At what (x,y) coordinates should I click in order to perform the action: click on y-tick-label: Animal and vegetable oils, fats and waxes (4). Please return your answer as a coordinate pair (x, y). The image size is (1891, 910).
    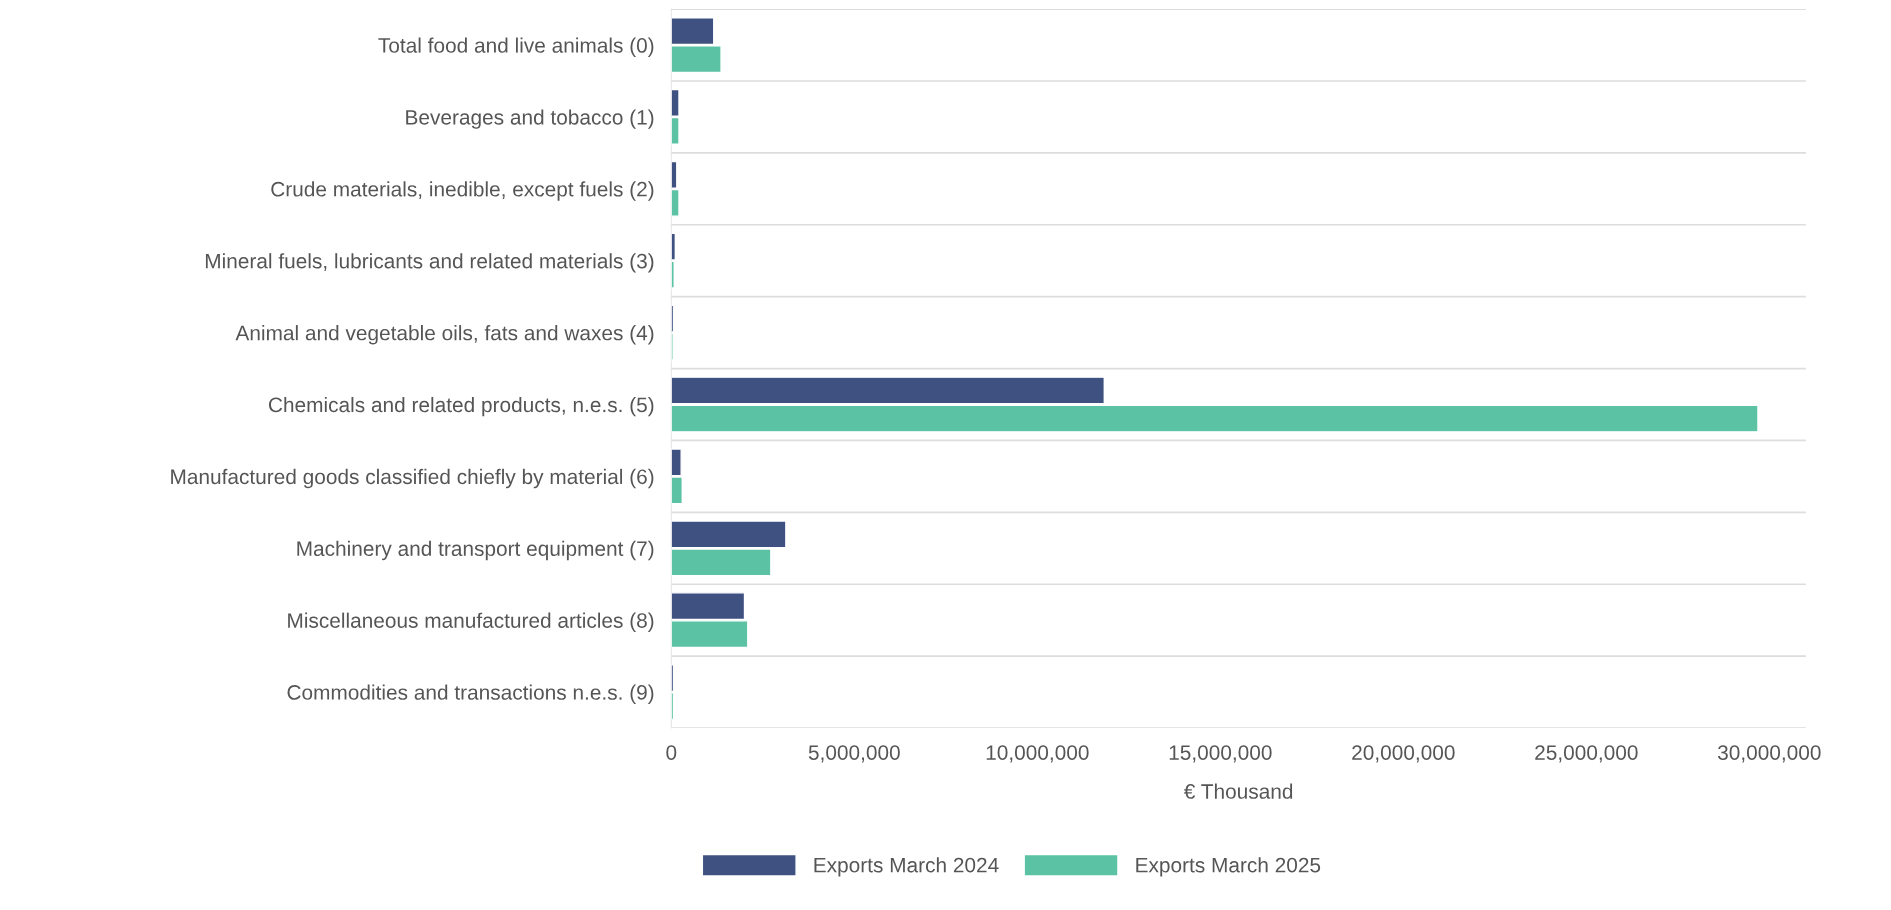
    Looking at the image, I should click on (444, 335).